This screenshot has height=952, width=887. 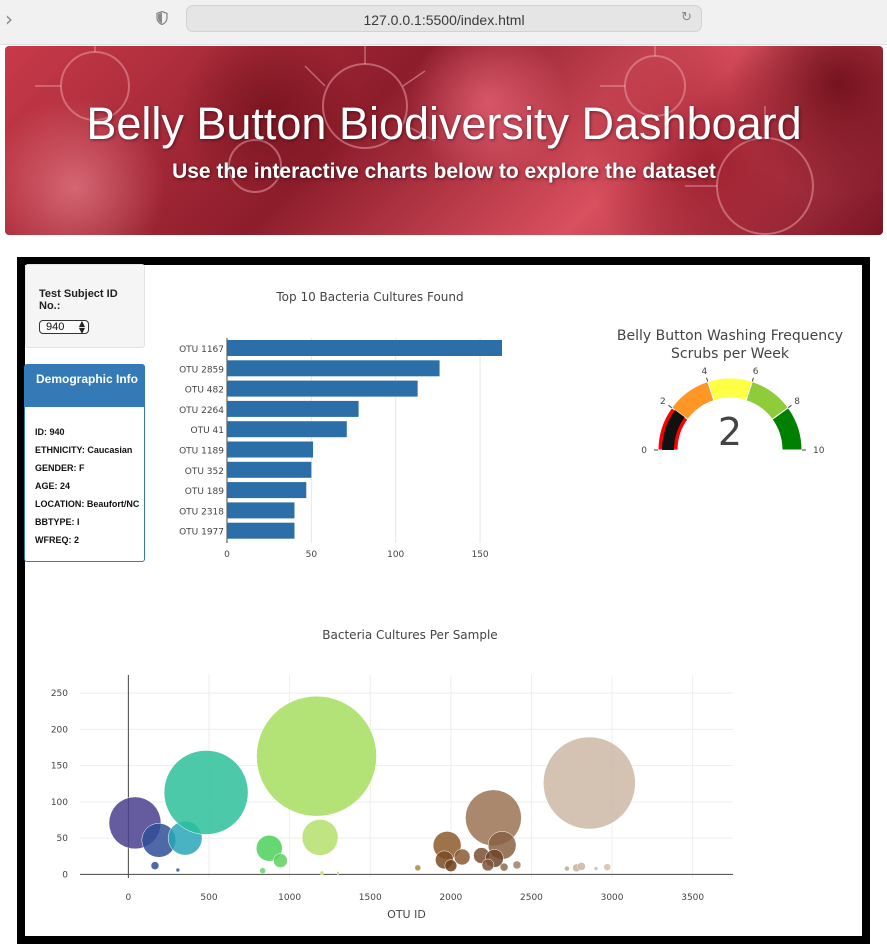 I want to click on gauge-title-line: Belly Button Washing Frequency, so click(x=730, y=336).